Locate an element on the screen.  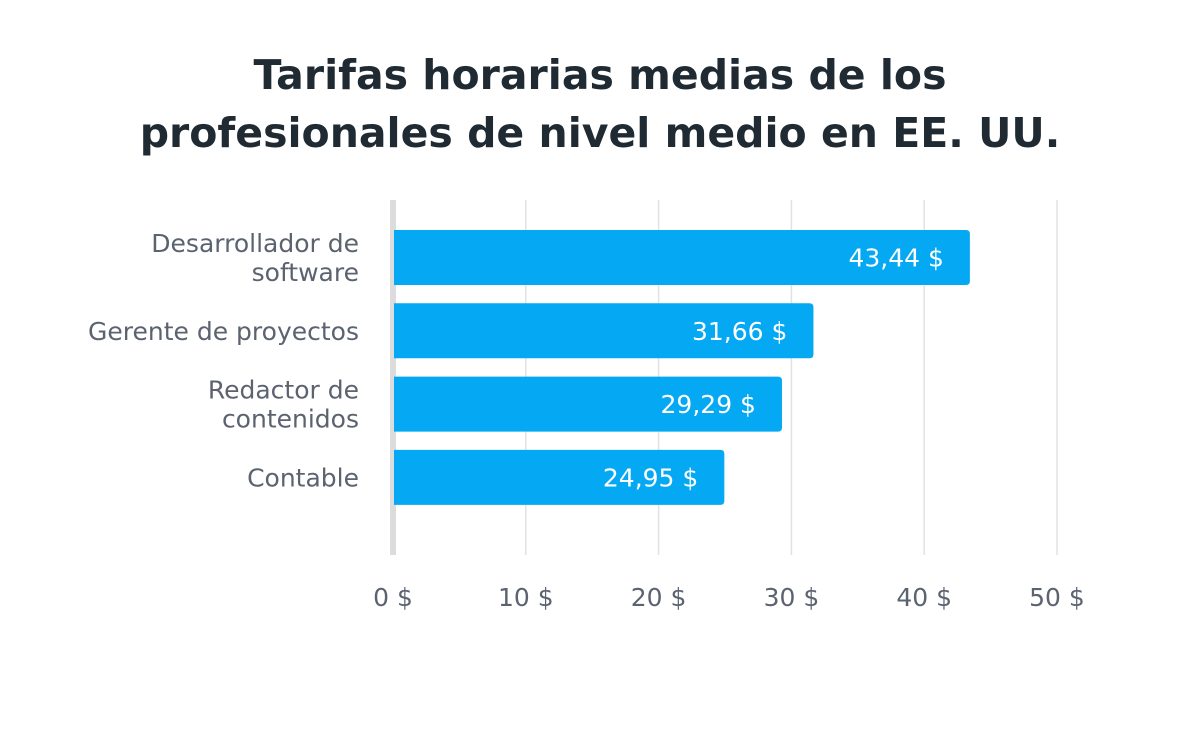
category-label: Redactor de is located at coordinates (283, 390).